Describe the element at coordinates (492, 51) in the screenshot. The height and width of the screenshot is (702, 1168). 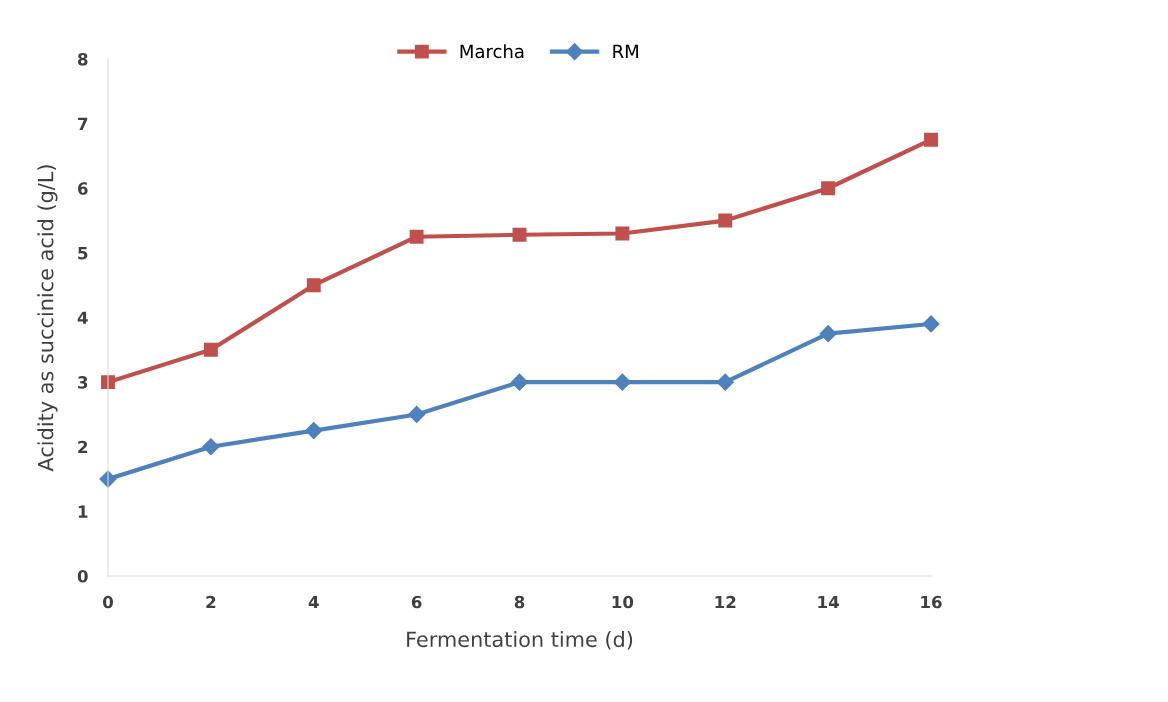
I see `legend-label: Marcha` at that location.